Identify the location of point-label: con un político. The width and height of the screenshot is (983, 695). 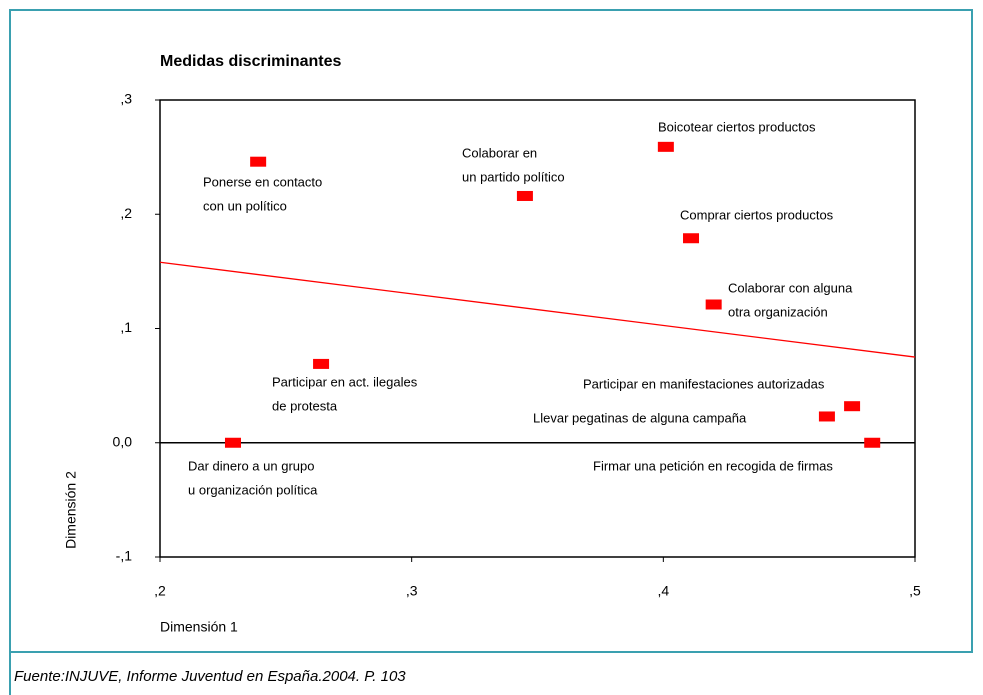
(245, 205).